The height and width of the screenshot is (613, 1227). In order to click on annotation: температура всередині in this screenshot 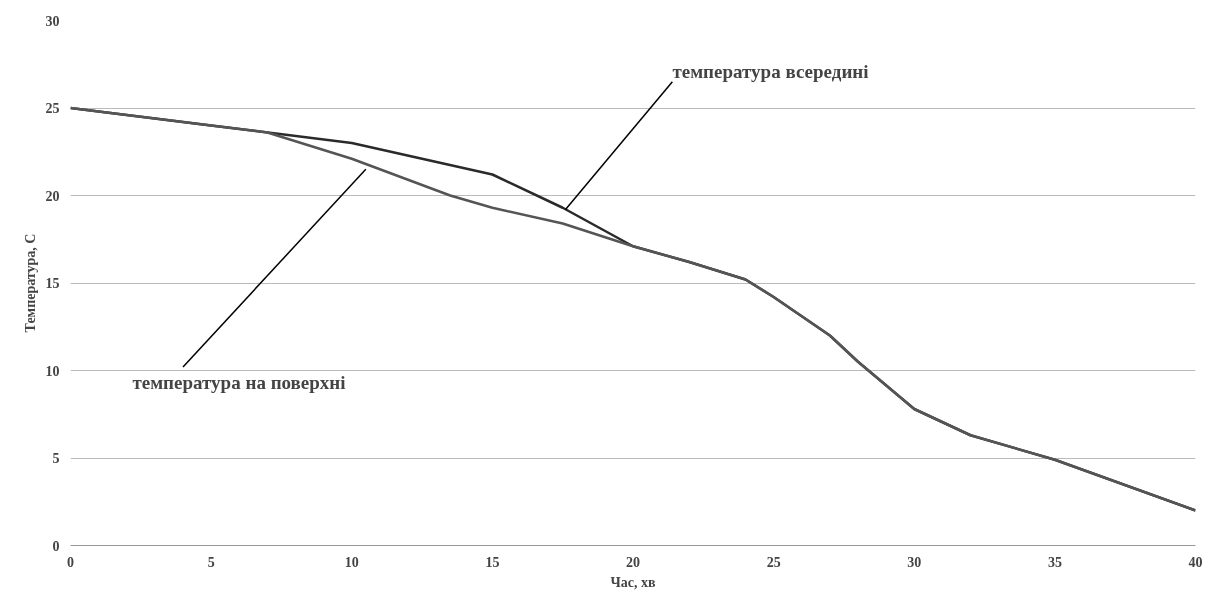, I will do `click(770, 71)`.